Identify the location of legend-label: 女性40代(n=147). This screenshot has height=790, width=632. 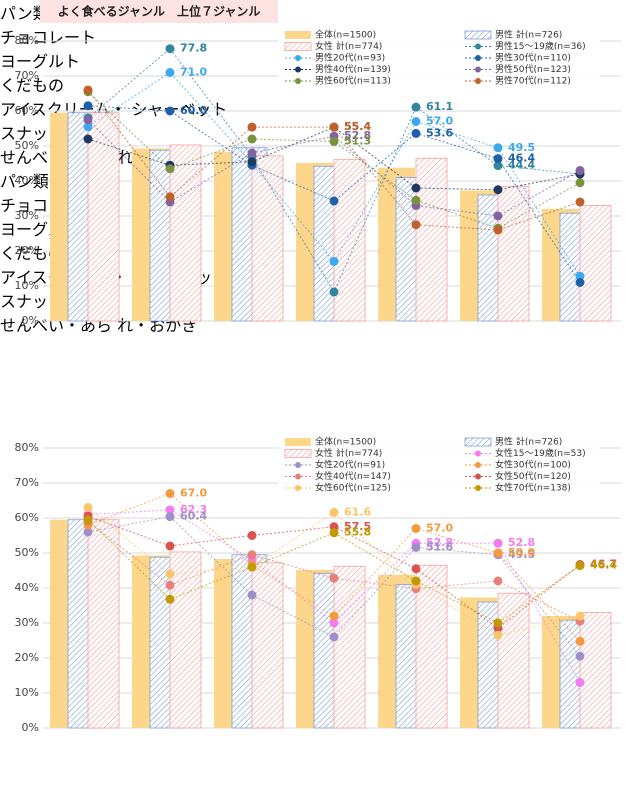
(353, 476).